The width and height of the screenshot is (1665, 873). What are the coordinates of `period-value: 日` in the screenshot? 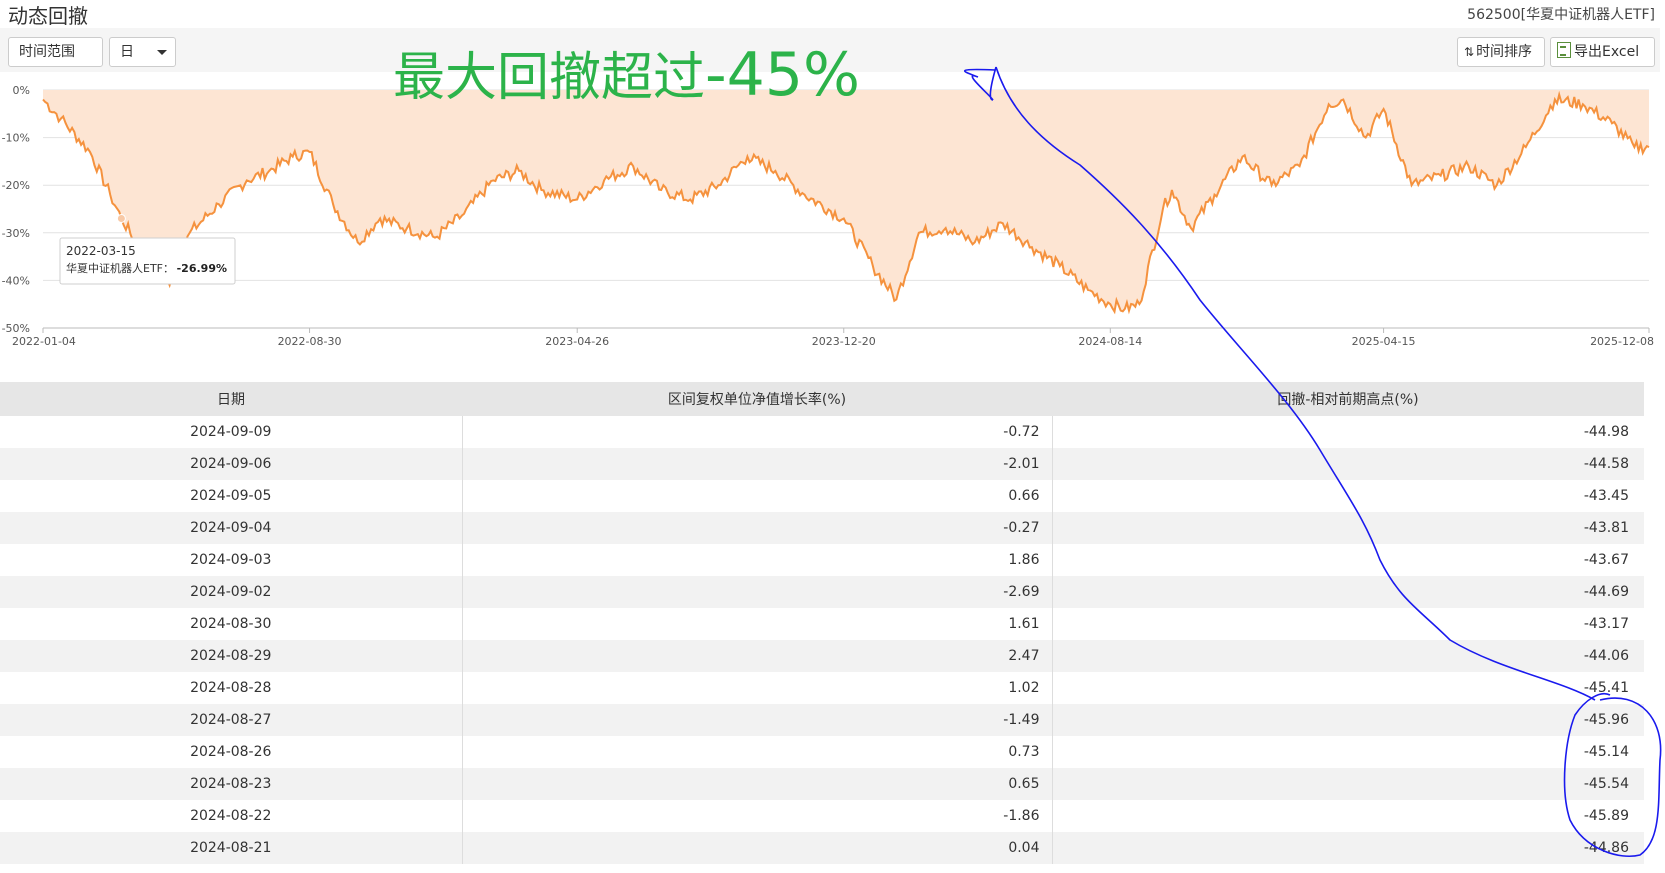 It's located at (127, 52).